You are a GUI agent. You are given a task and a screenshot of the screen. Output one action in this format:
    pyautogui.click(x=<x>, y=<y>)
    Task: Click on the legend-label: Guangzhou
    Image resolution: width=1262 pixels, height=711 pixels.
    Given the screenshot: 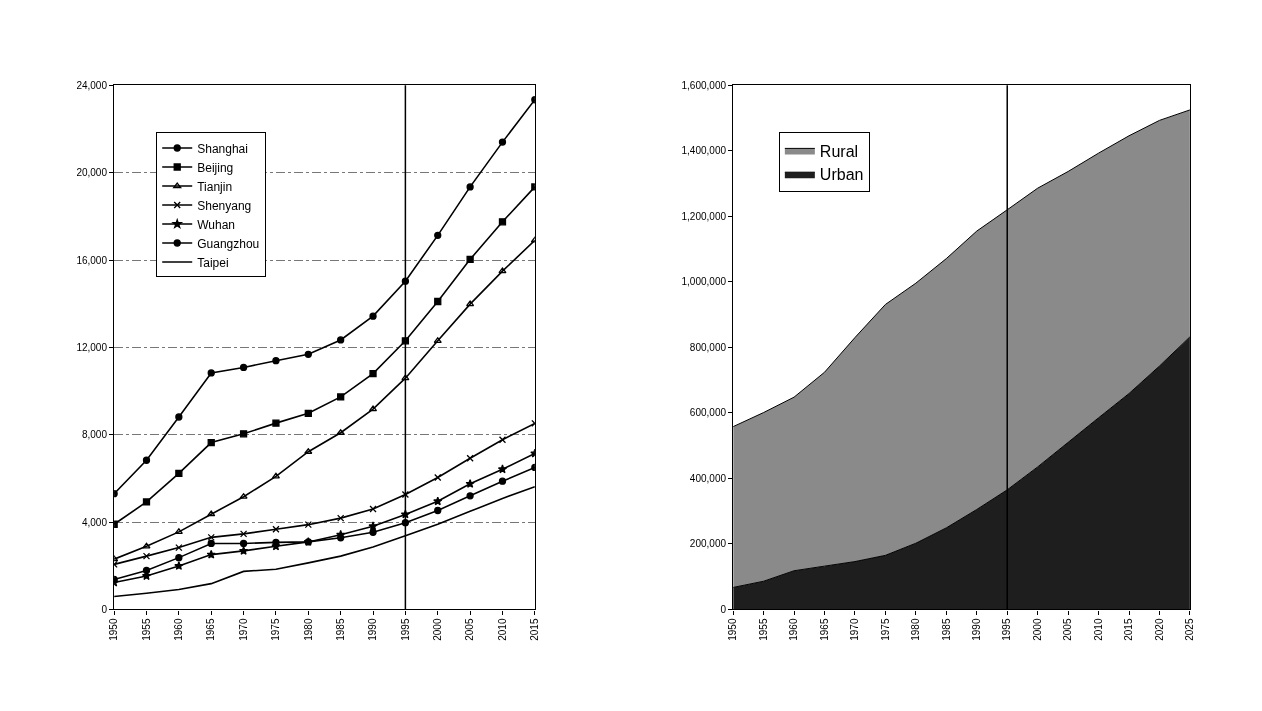 What is the action you would take?
    pyautogui.click(x=228, y=243)
    